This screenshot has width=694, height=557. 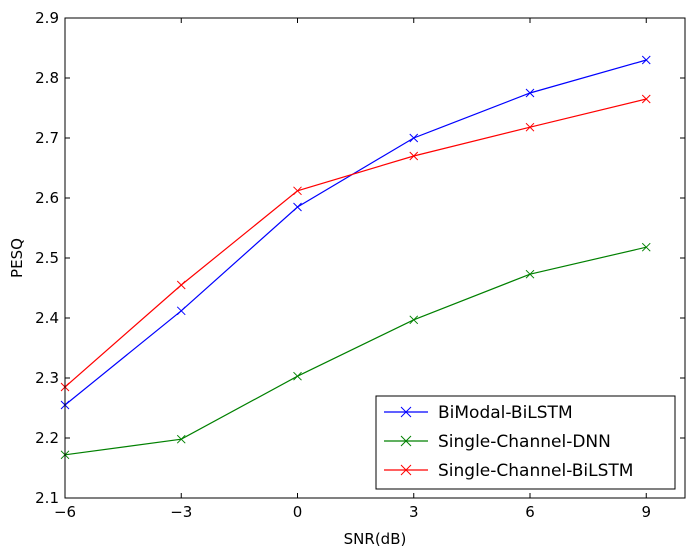 I want to click on y-tick-label: 2.5, so click(x=47, y=258).